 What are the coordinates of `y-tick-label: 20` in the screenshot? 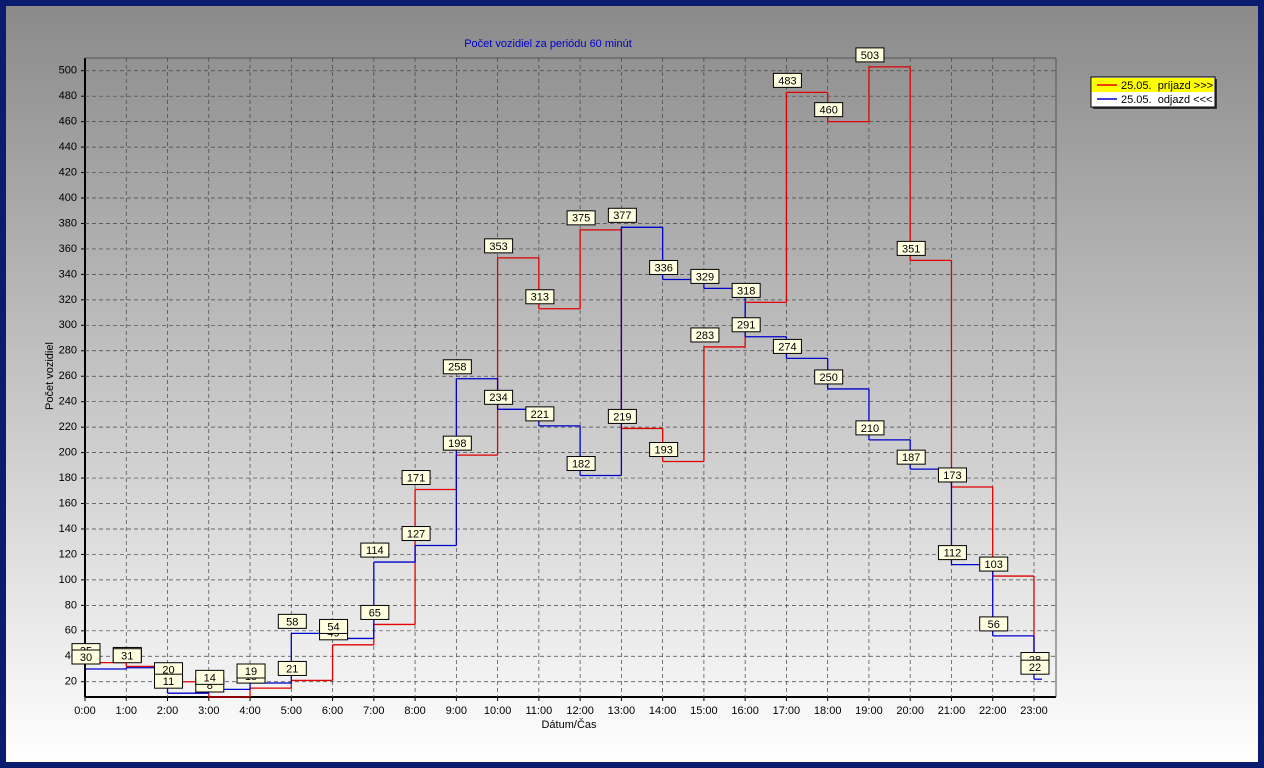 It's located at (71, 682).